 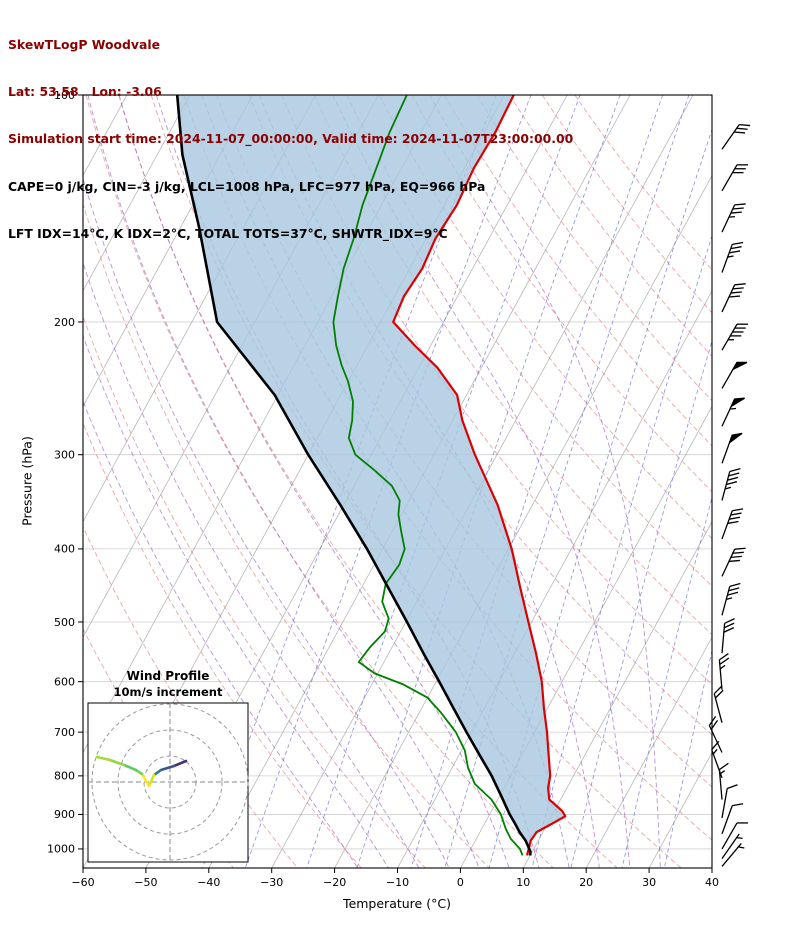 What do you see at coordinates (397, 882) in the screenshot?
I see `temperature-tick-label: −10` at bounding box center [397, 882].